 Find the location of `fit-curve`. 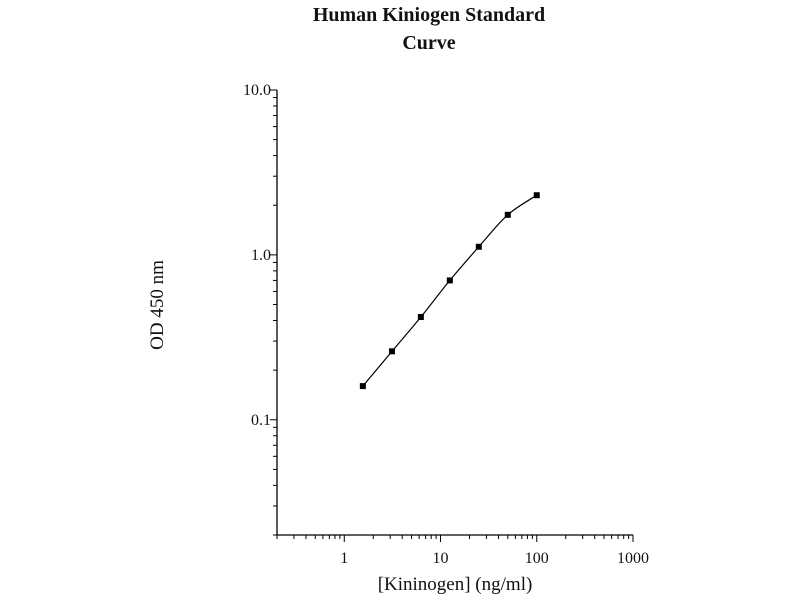

fit-curve is located at coordinates (450, 290).